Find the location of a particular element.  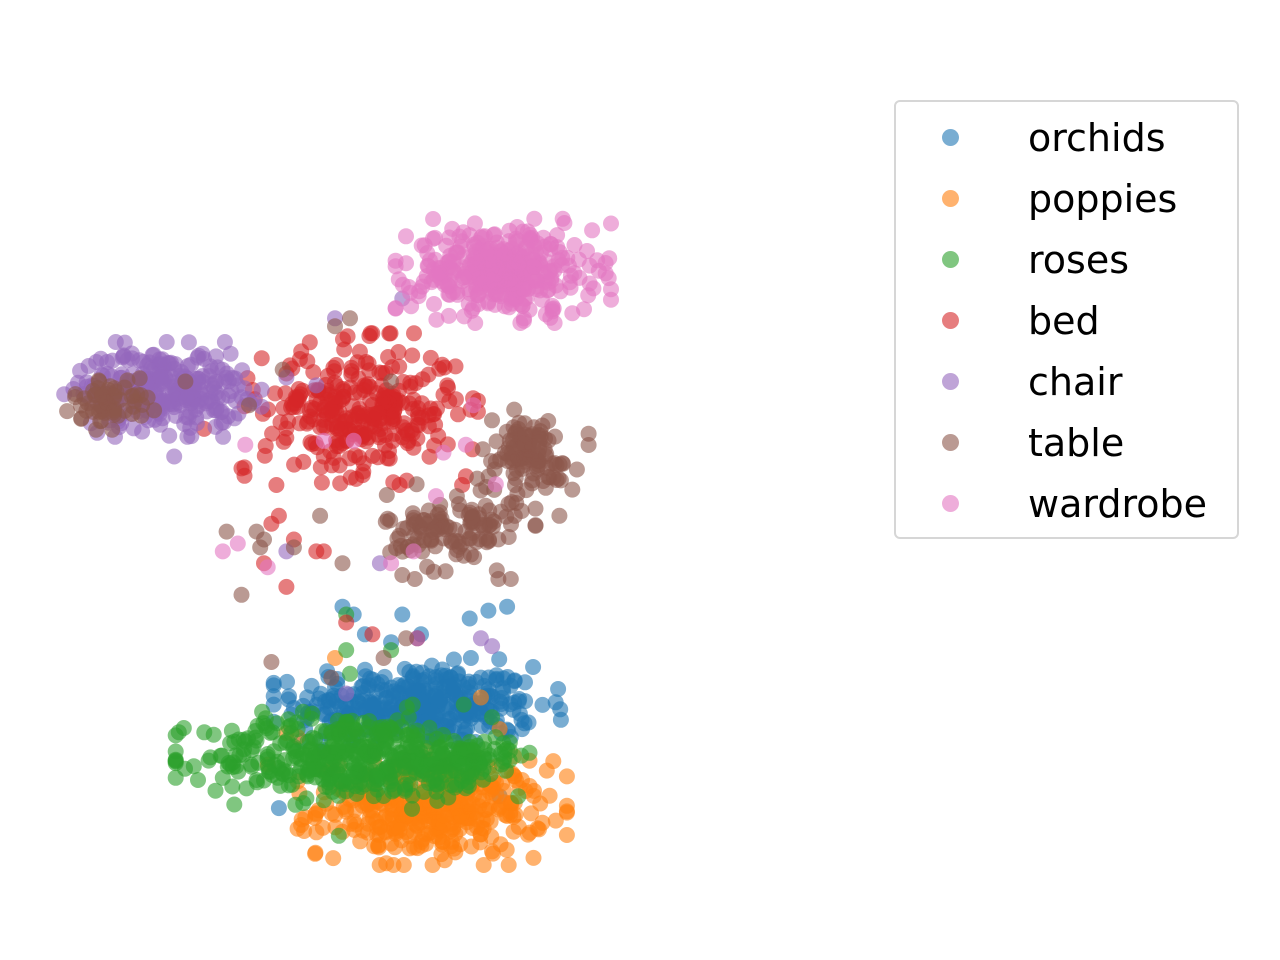

legend-item-orchids: orchids is located at coordinates (1066, 138).